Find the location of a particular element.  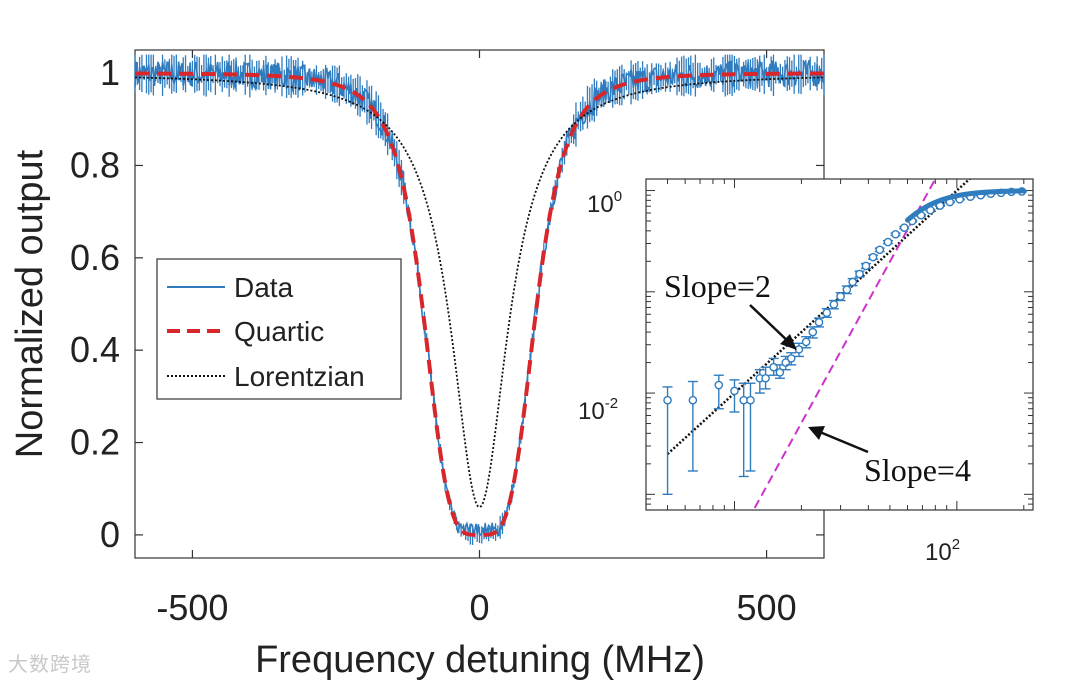

legend-label-data: Data is located at coordinates (264, 287).